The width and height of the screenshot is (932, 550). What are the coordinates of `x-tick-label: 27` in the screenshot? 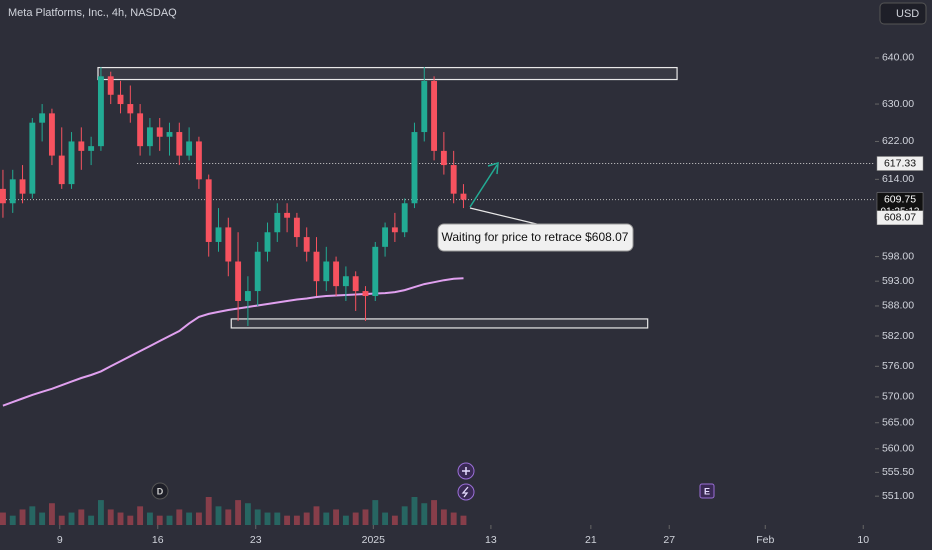 It's located at (669, 540).